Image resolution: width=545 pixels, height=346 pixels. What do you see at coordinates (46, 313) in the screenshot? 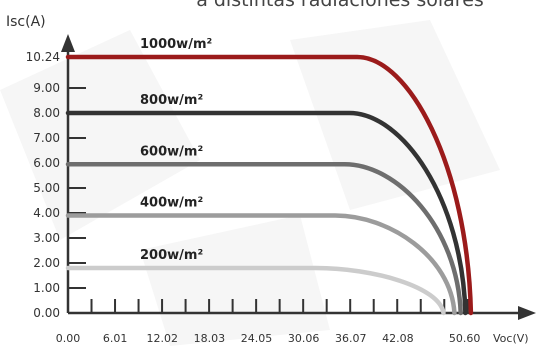
I see `y-tick-label-0: 0.00` at bounding box center [46, 313].